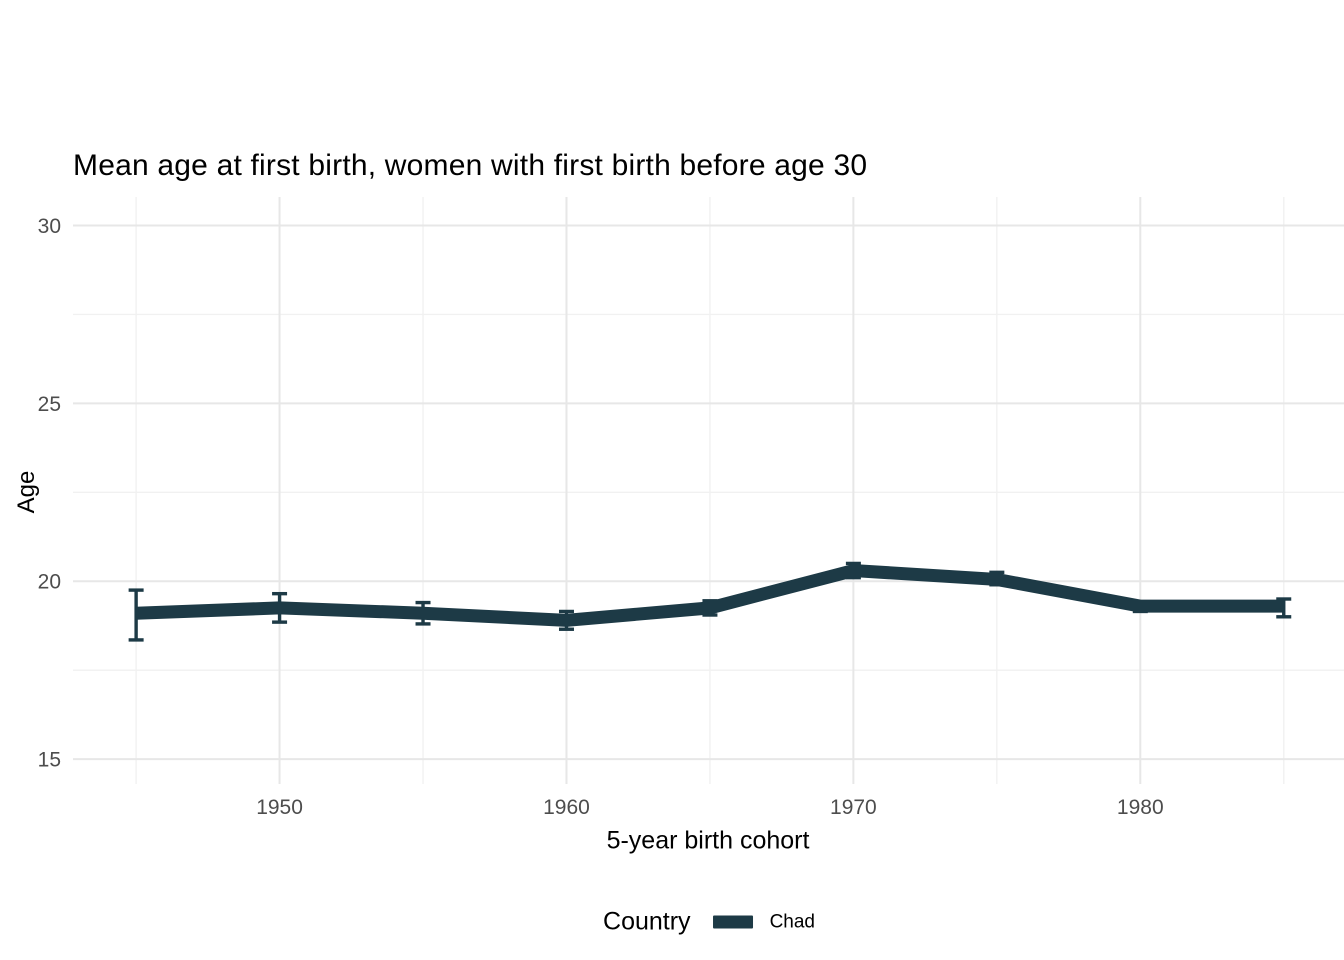  I want to click on x-tick-label: 1950, so click(279, 807).